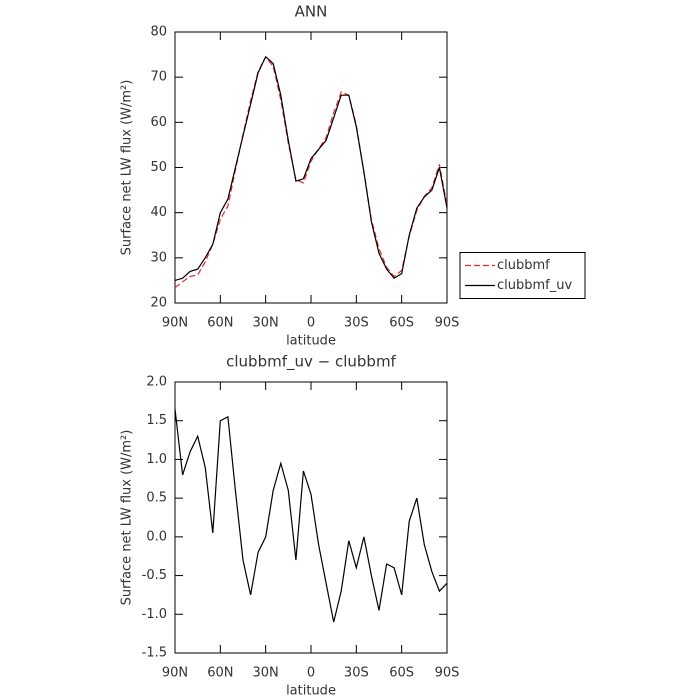 The width and height of the screenshot is (700, 700). What do you see at coordinates (158, 257) in the screenshot?
I see `y-tick-label: 30` at bounding box center [158, 257].